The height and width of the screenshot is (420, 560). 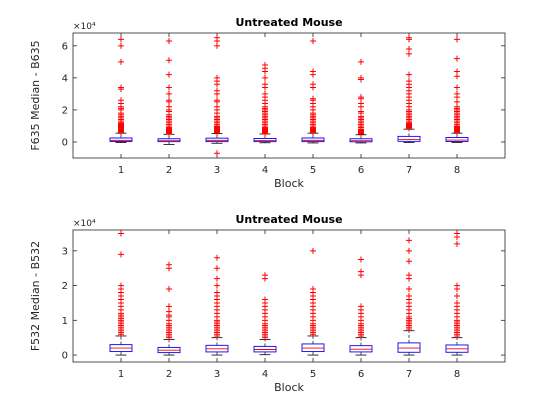 What do you see at coordinates (65, 46) in the screenshot?
I see `y-tick-label: 6` at bounding box center [65, 46].